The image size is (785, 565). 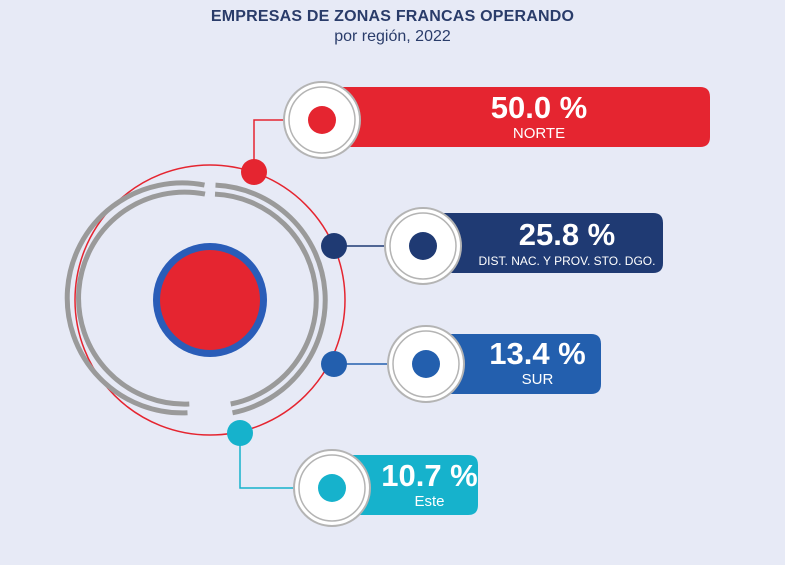 What do you see at coordinates (537, 353) in the screenshot?
I see `value-label: 13.4 %` at bounding box center [537, 353].